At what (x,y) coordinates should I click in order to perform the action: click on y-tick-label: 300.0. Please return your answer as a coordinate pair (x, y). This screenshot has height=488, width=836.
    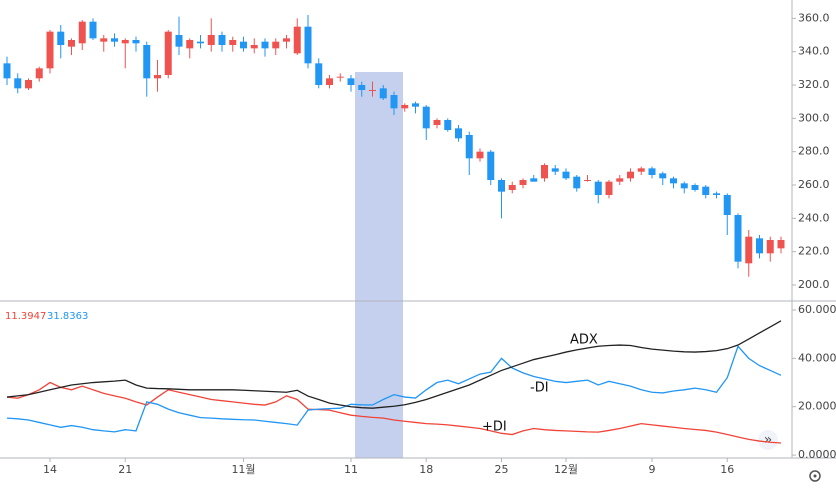
    Looking at the image, I should click on (814, 117).